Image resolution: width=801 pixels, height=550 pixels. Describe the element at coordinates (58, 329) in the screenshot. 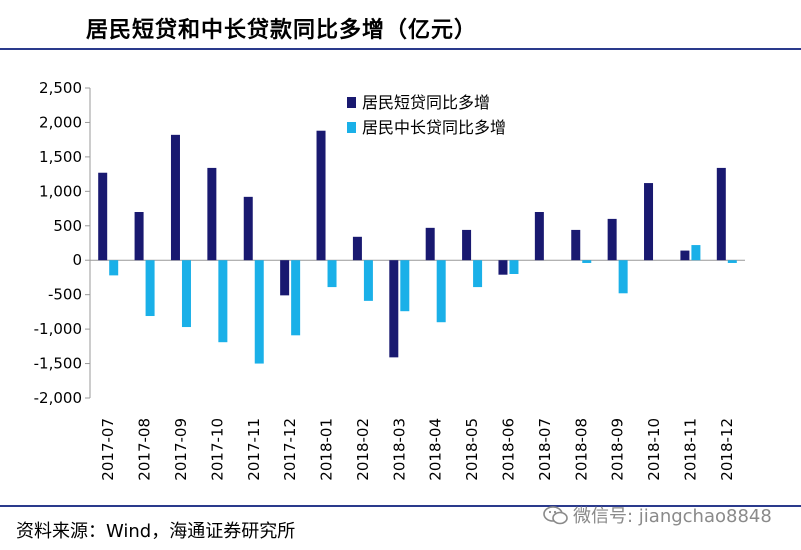

I see `y-tick-label: -1,000` at that location.